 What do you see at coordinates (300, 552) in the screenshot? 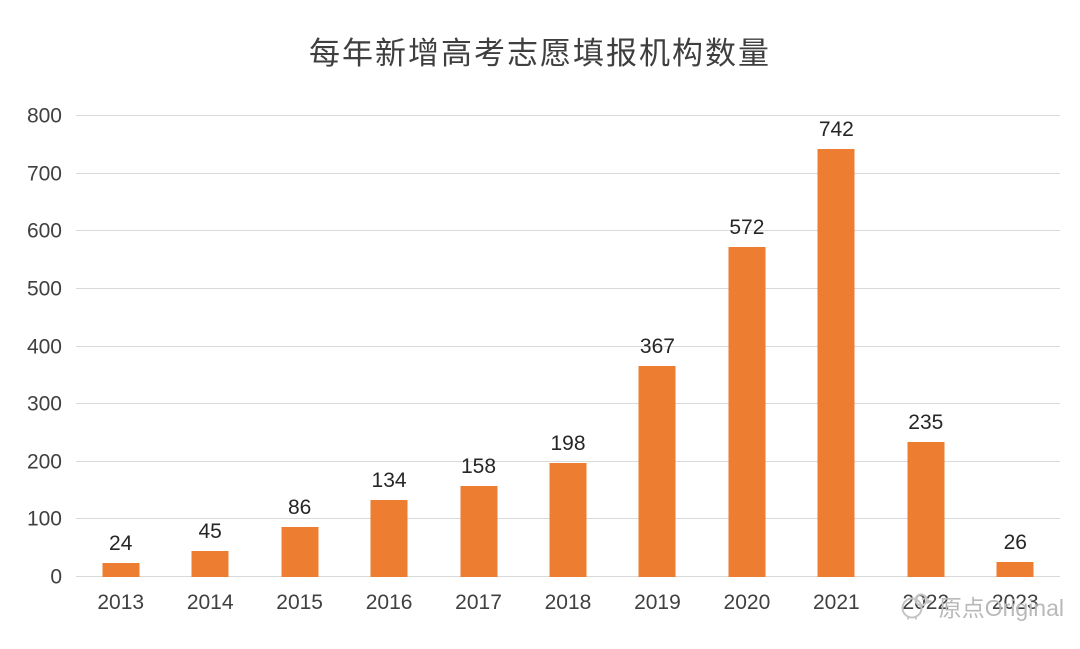
I see `bar-2015` at bounding box center [300, 552].